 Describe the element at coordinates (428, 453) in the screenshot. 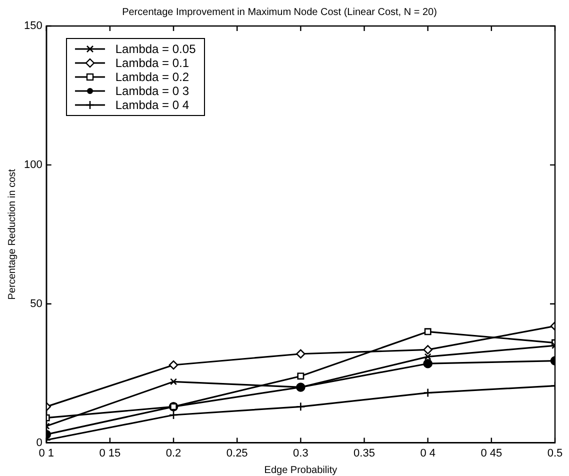

I see `x-tick-label: 0 4` at that location.